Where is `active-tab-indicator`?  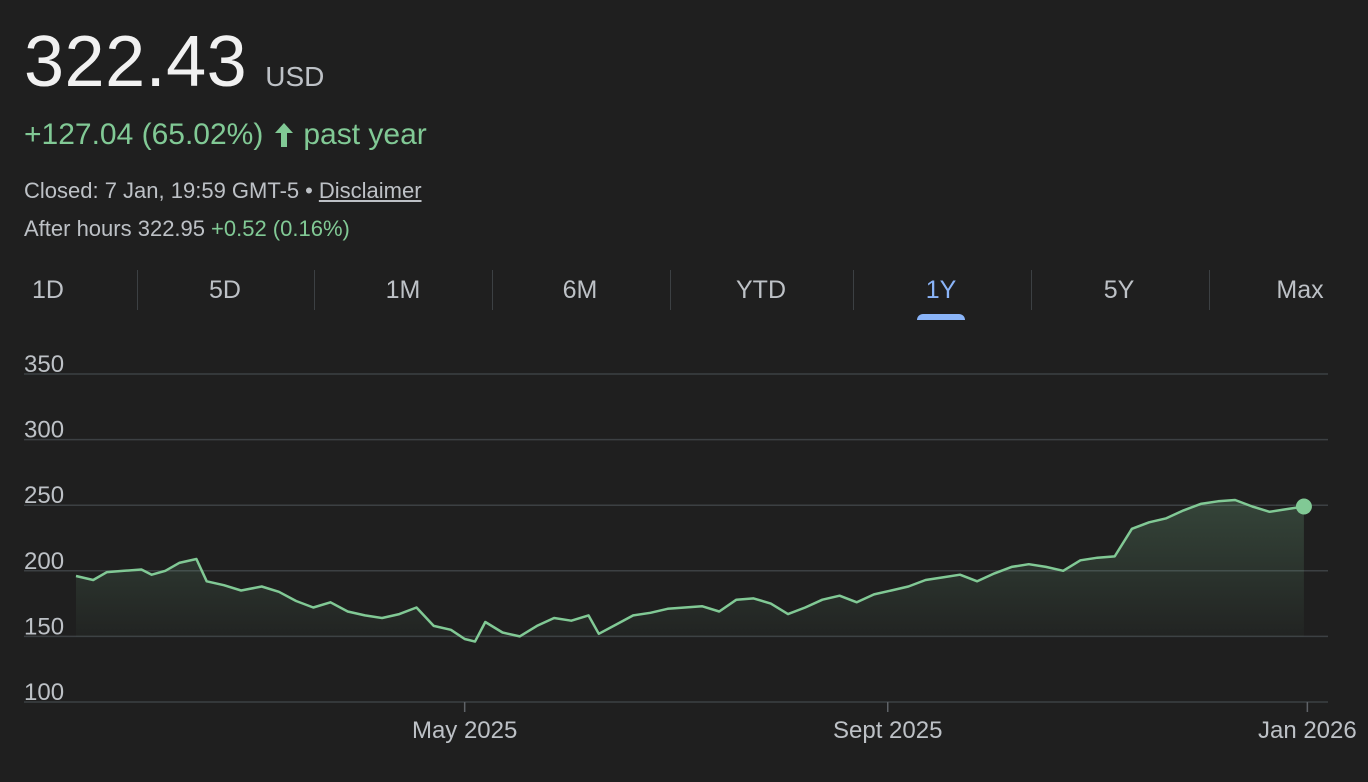
active-tab-indicator is located at coordinates (941, 317).